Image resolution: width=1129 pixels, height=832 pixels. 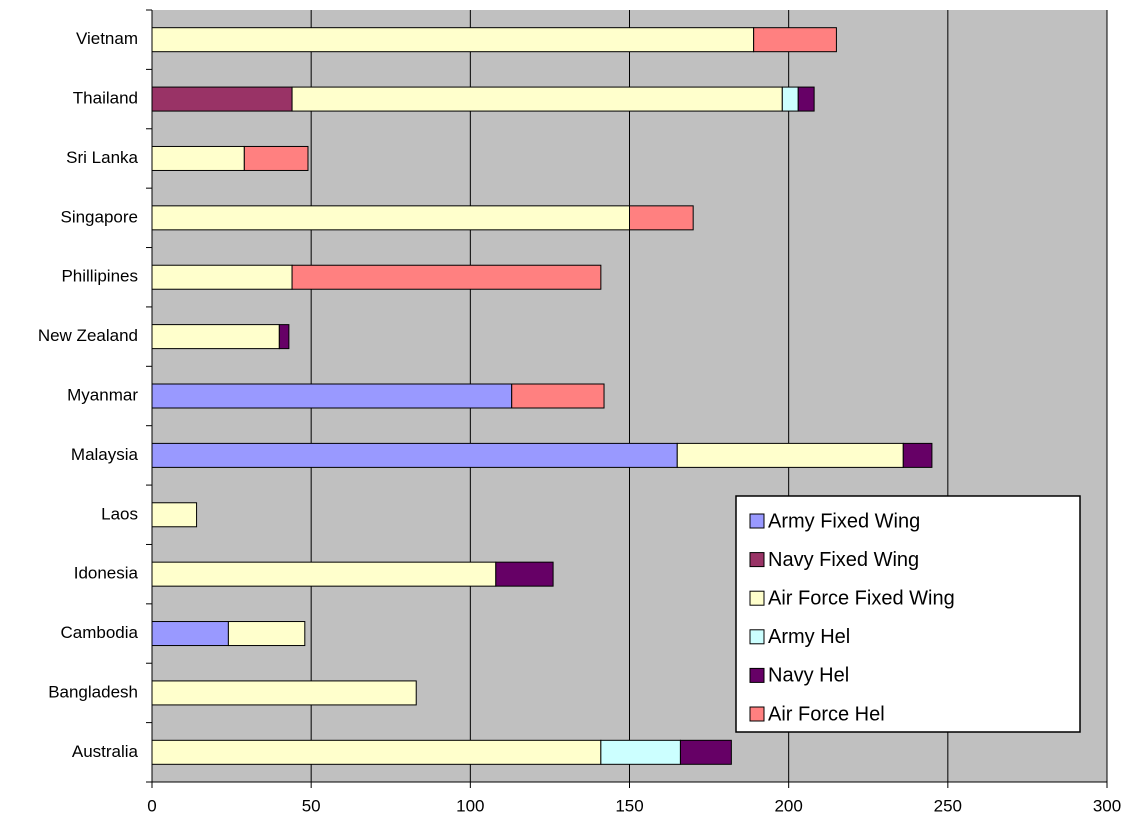 What do you see at coordinates (843, 560) in the screenshot?
I see `legend-label: Navy Fixed Wing` at bounding box center [843, 560].